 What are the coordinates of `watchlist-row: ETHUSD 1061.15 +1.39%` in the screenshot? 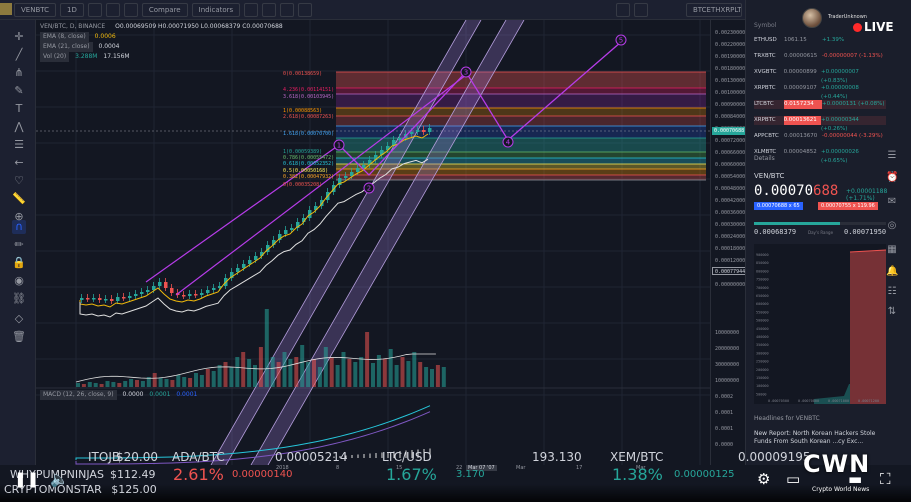 It's located at (820, 40).